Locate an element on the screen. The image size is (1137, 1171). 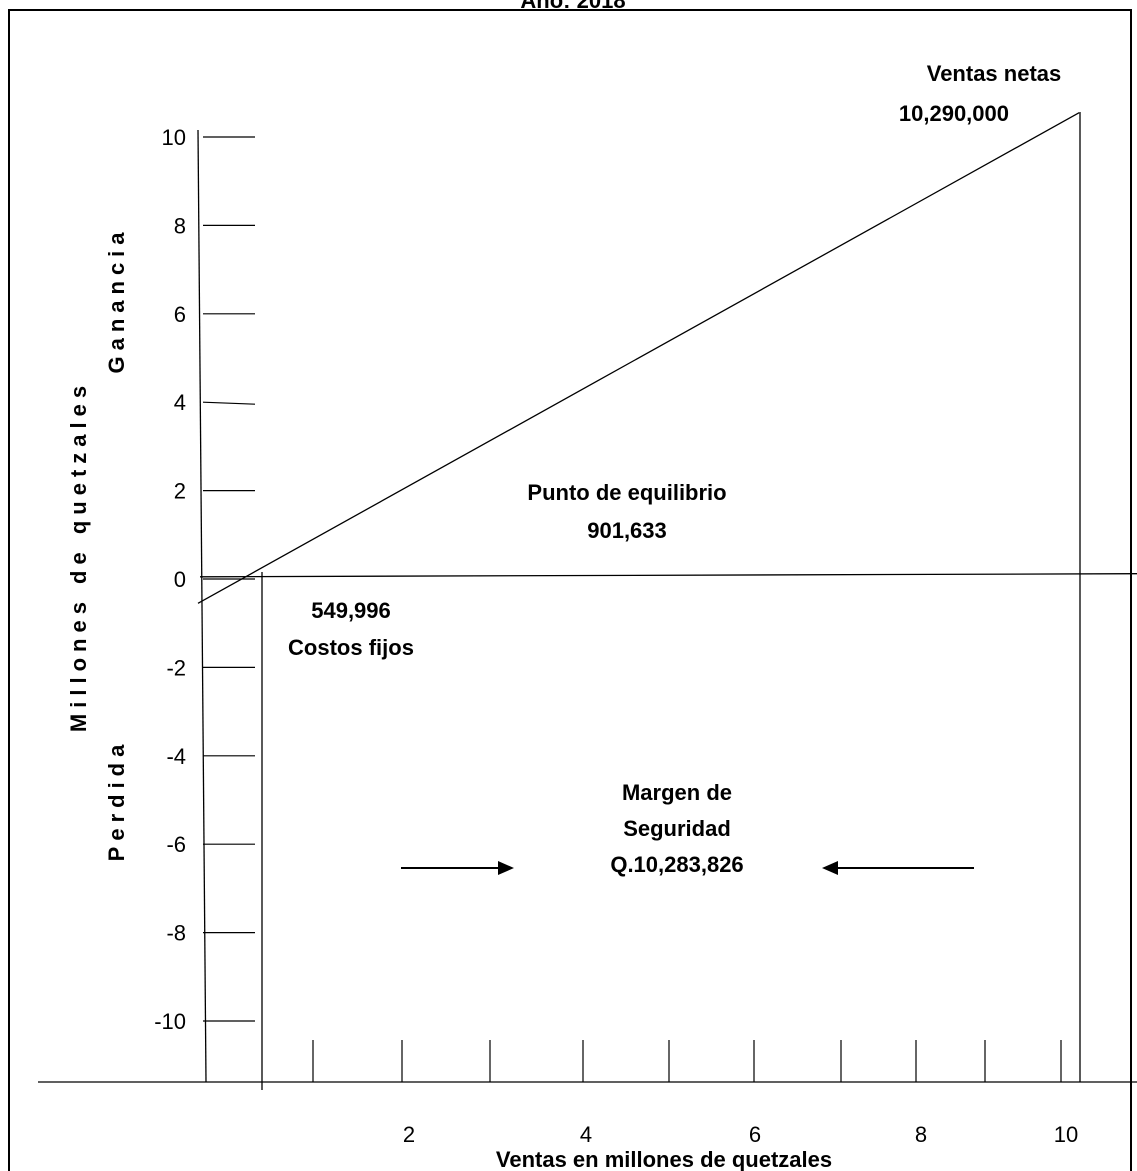
y-tick-label: 2 is located at coordinates (180, 491).